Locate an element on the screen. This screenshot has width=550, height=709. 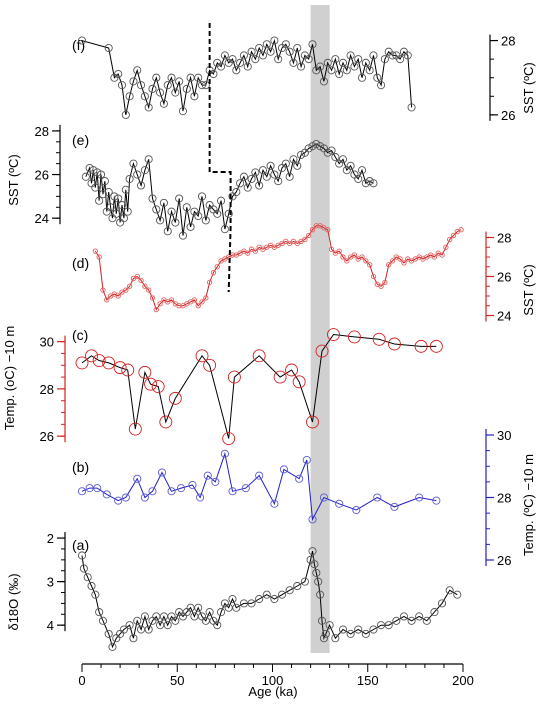
y-tick-label-a: 4 is located at coordinates (50, 625).